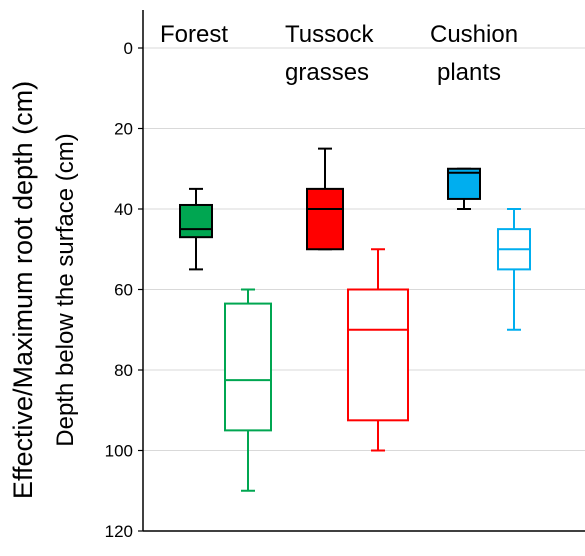 The width and height of the screenshot is (585, 556). What do you see at coordinates (128, 48) in the screenshot?
I see `y-tick-label: 0` at bounding box center [128, 48].